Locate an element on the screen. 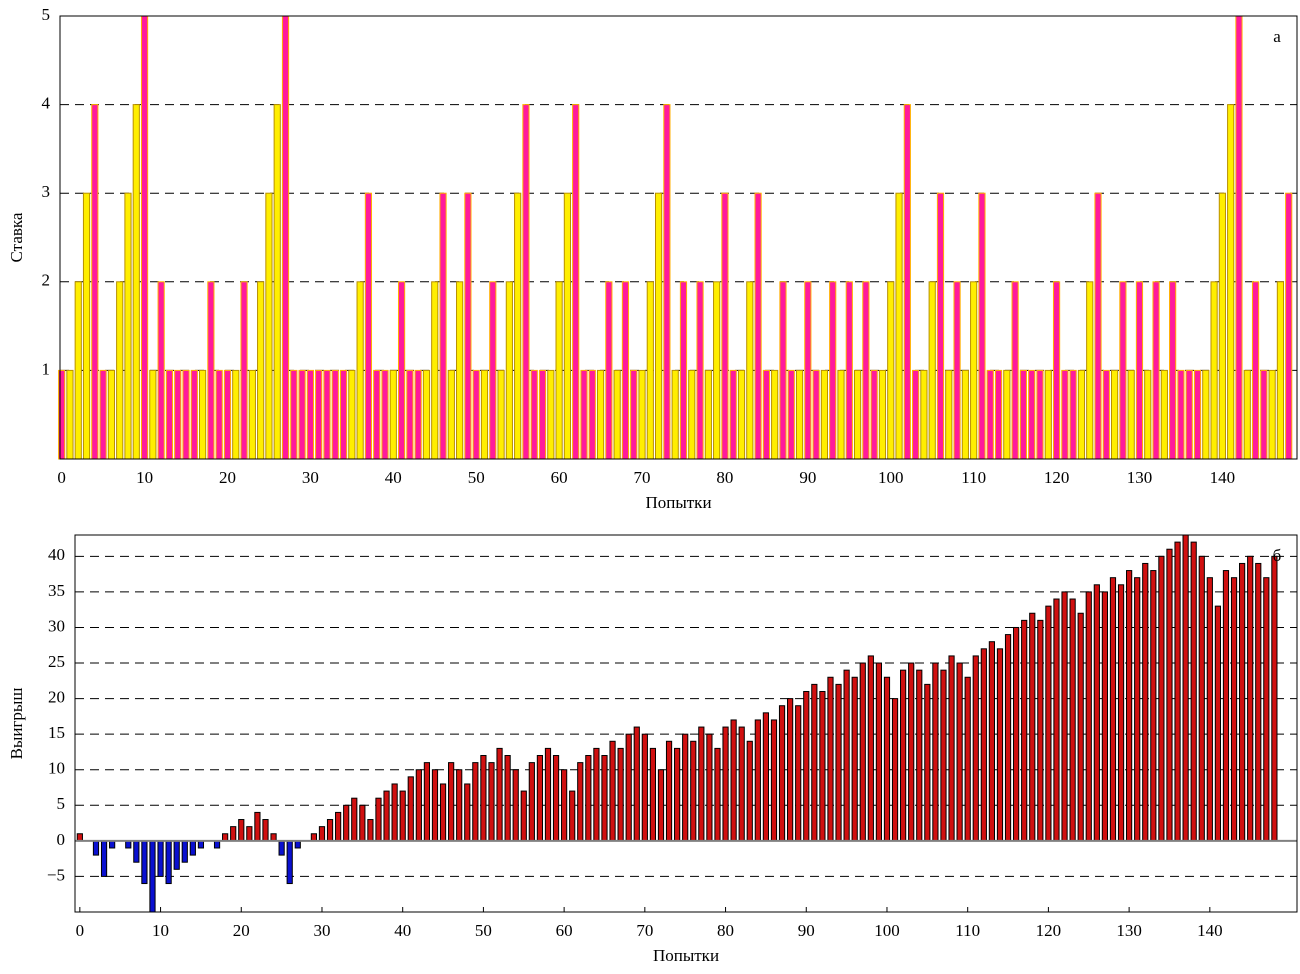 The image size is (1300, 974). x-tick-label: 120 is located at coordinates (1049, 930).